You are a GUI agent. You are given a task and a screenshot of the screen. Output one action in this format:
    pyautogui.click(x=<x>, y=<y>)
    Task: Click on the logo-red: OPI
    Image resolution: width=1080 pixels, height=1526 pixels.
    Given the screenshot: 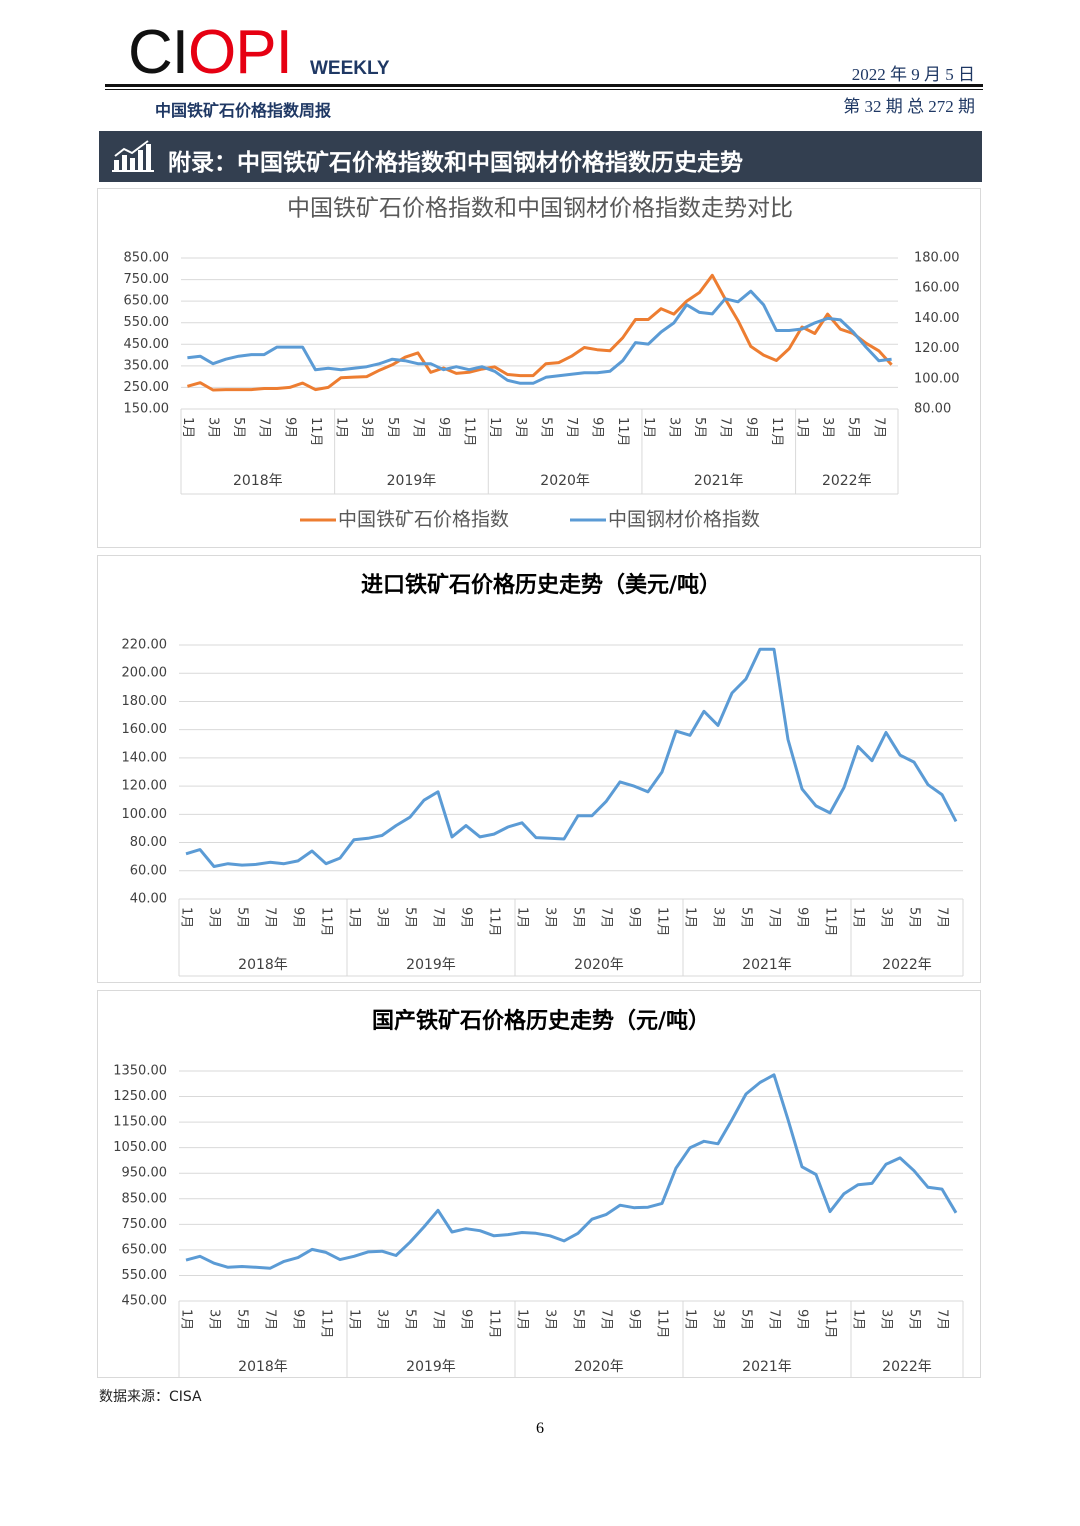 What is the action you would take?
    pyautogui.click(x=240, y=52)
    